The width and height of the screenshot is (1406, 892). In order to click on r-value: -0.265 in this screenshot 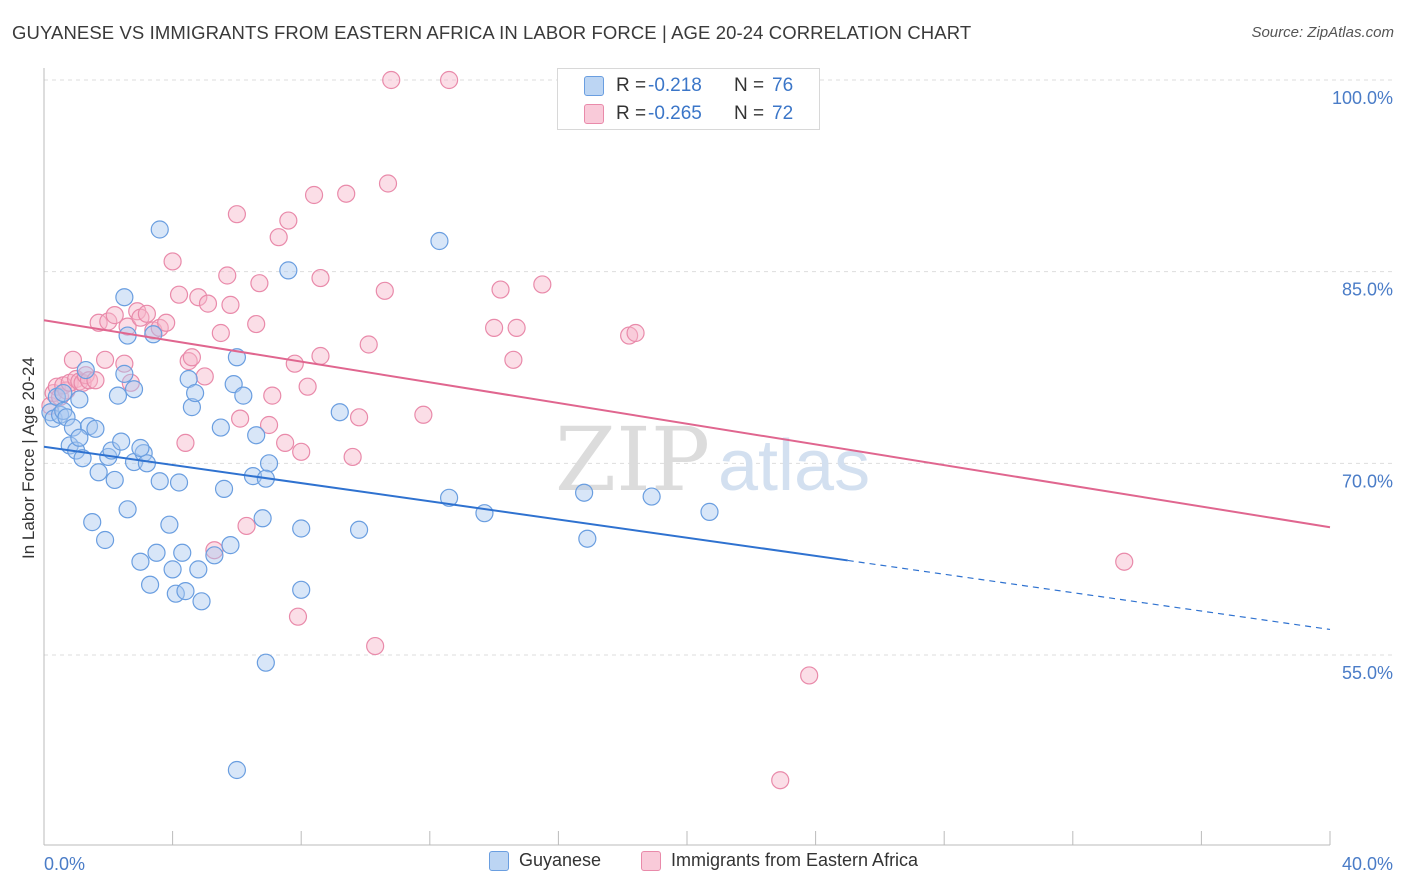, I will do `click(675, 113)`.